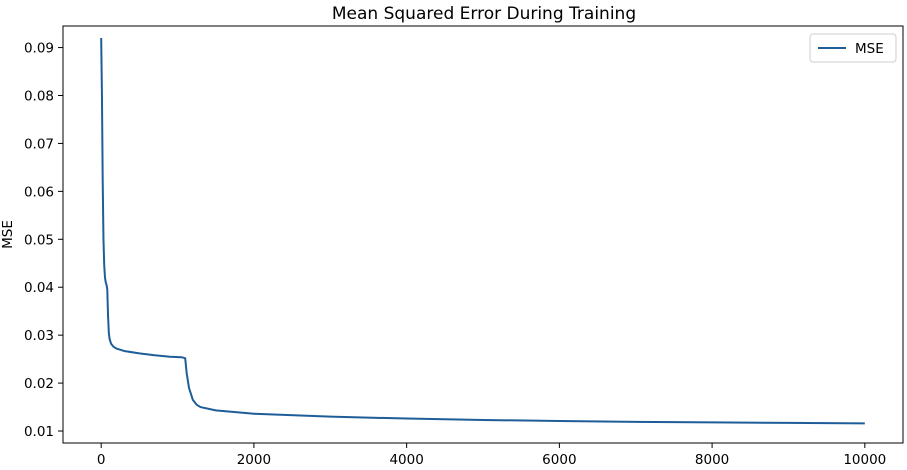 This screenshot has height=470, width=907. Describe the element at coordinates (39, 384) in the screenshot. I see `y-tick-label: 0.02` at that location.